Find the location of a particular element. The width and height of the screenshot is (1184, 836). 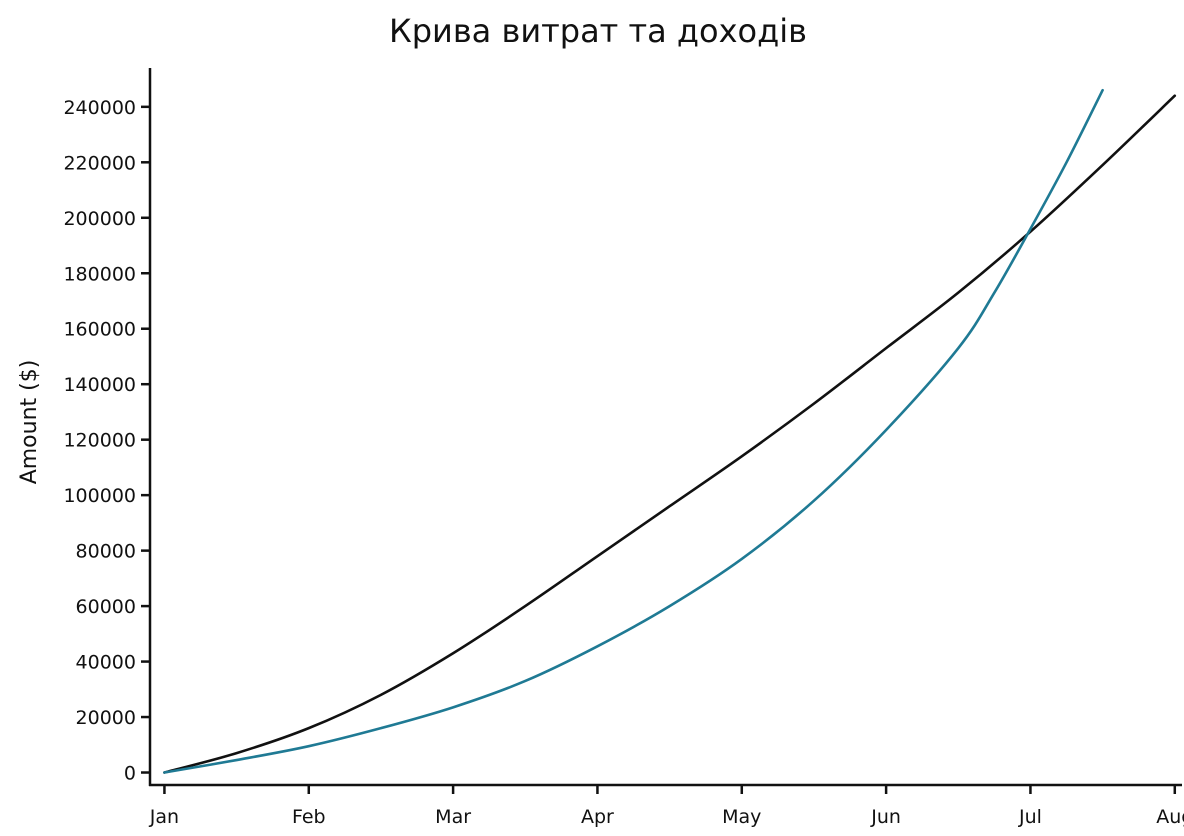

y-tick-label: 40000 is located at coordinates (106, 663).